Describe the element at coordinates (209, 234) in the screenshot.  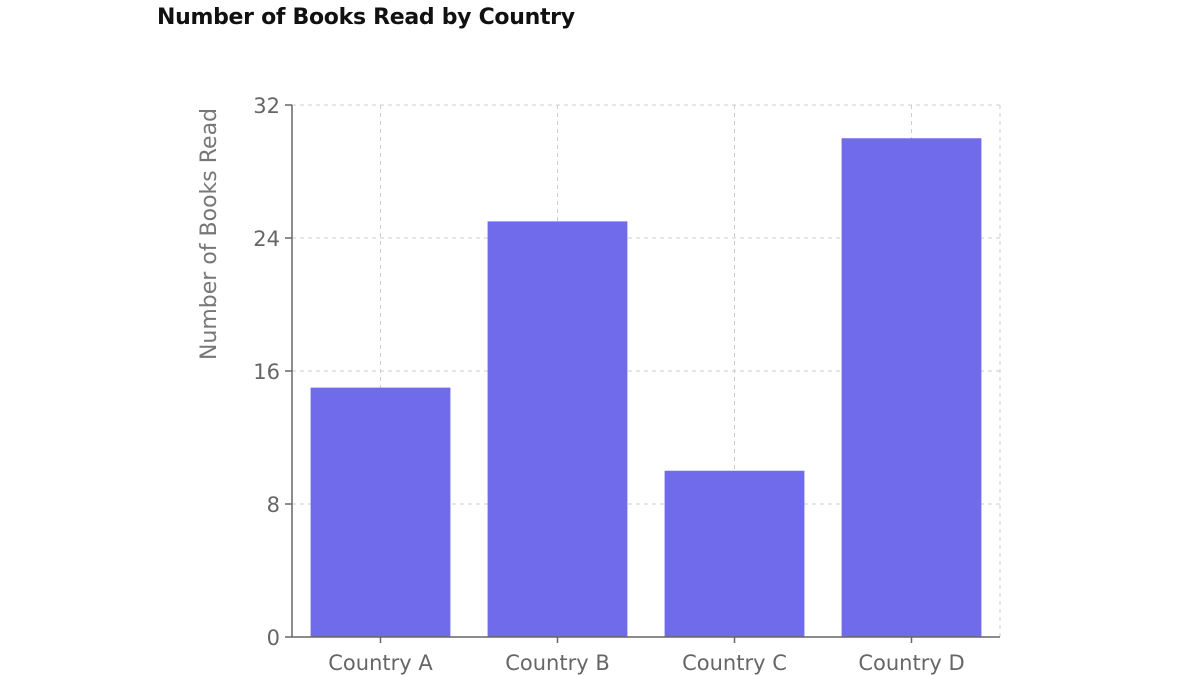
I see `y-axis-title: Number of Books Read` at that location.